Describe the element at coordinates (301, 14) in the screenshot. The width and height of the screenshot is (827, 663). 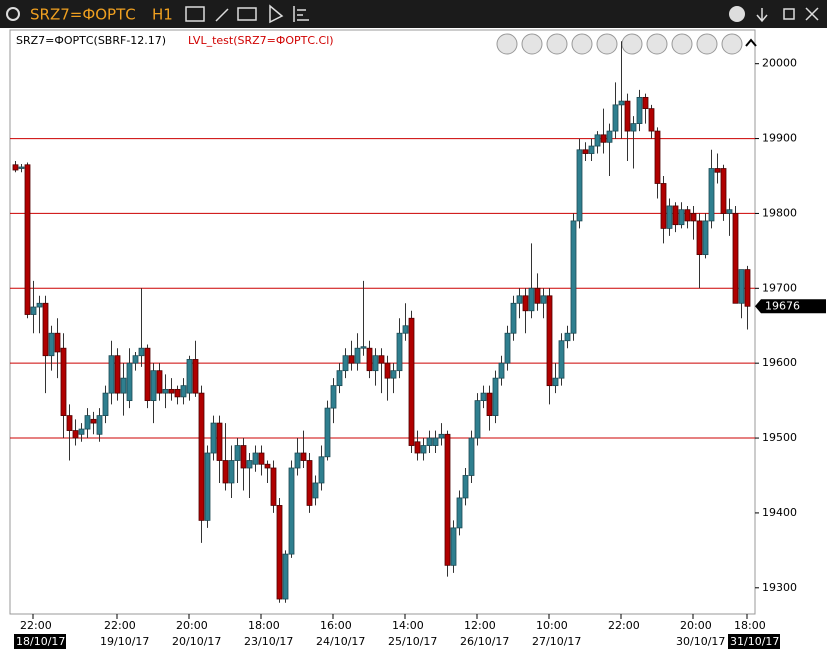
I see `tool-indicators` at that location.